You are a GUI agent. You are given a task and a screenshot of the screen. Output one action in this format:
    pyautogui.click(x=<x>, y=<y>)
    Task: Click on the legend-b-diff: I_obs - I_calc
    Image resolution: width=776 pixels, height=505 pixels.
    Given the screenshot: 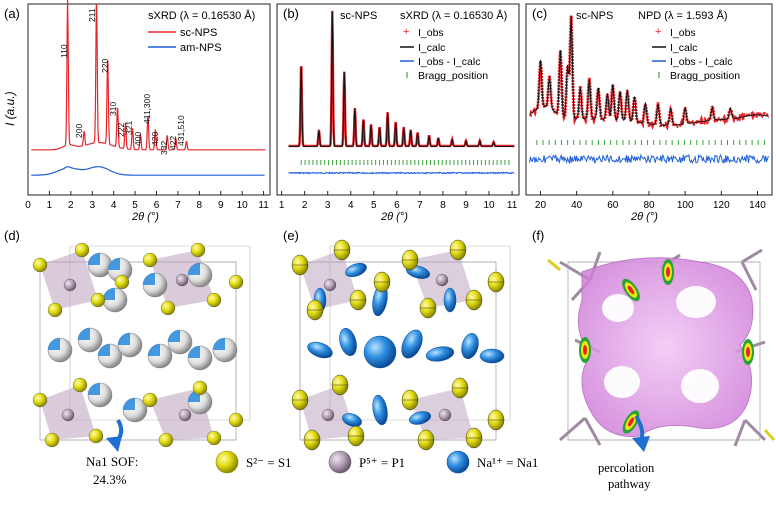 What is the action you would take?
    pyautogui.click(x=449, y=62)
    